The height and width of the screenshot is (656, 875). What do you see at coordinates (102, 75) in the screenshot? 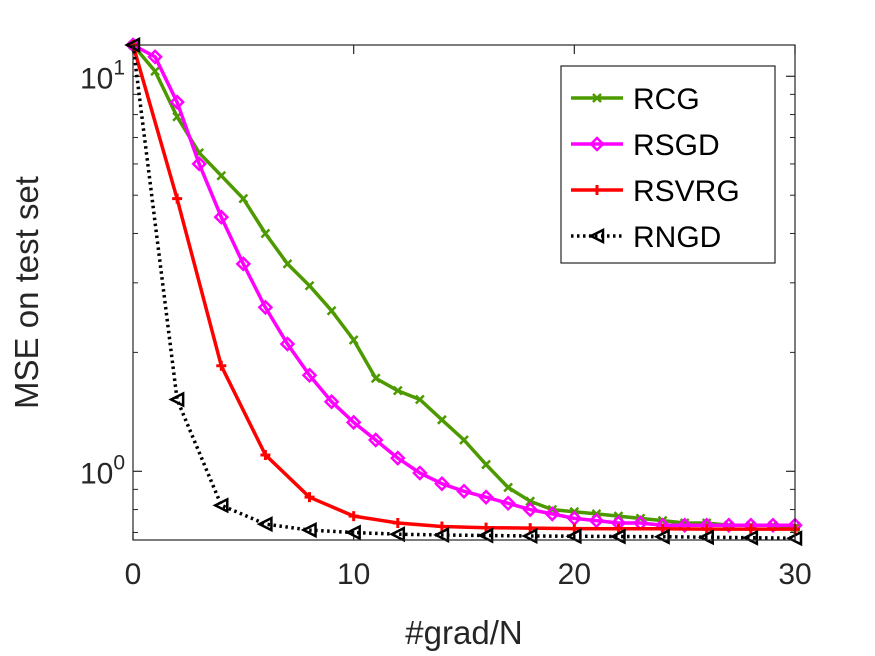
I see `y-tick-label: 10¹` at bounding box center [102, 75].